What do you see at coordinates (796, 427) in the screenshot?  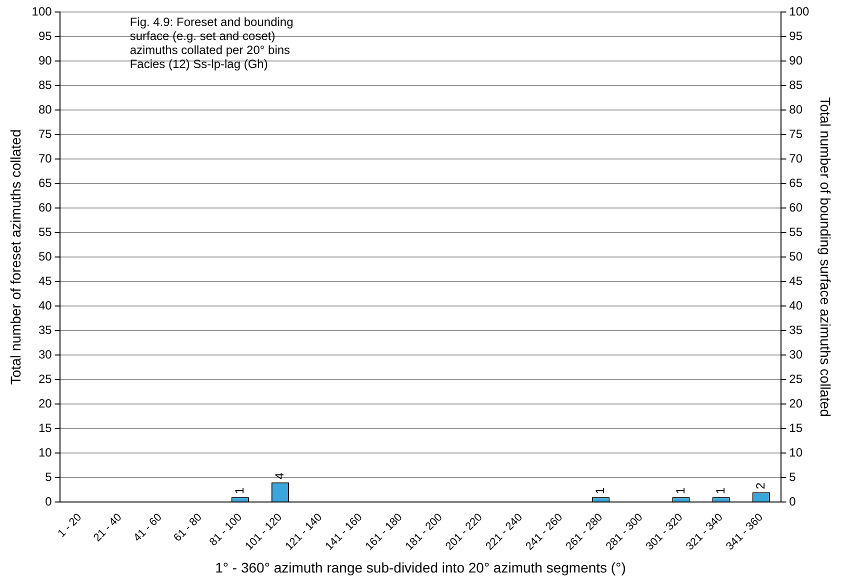 I see `y2-tick-label: 15` at bounding box center [796, 427].